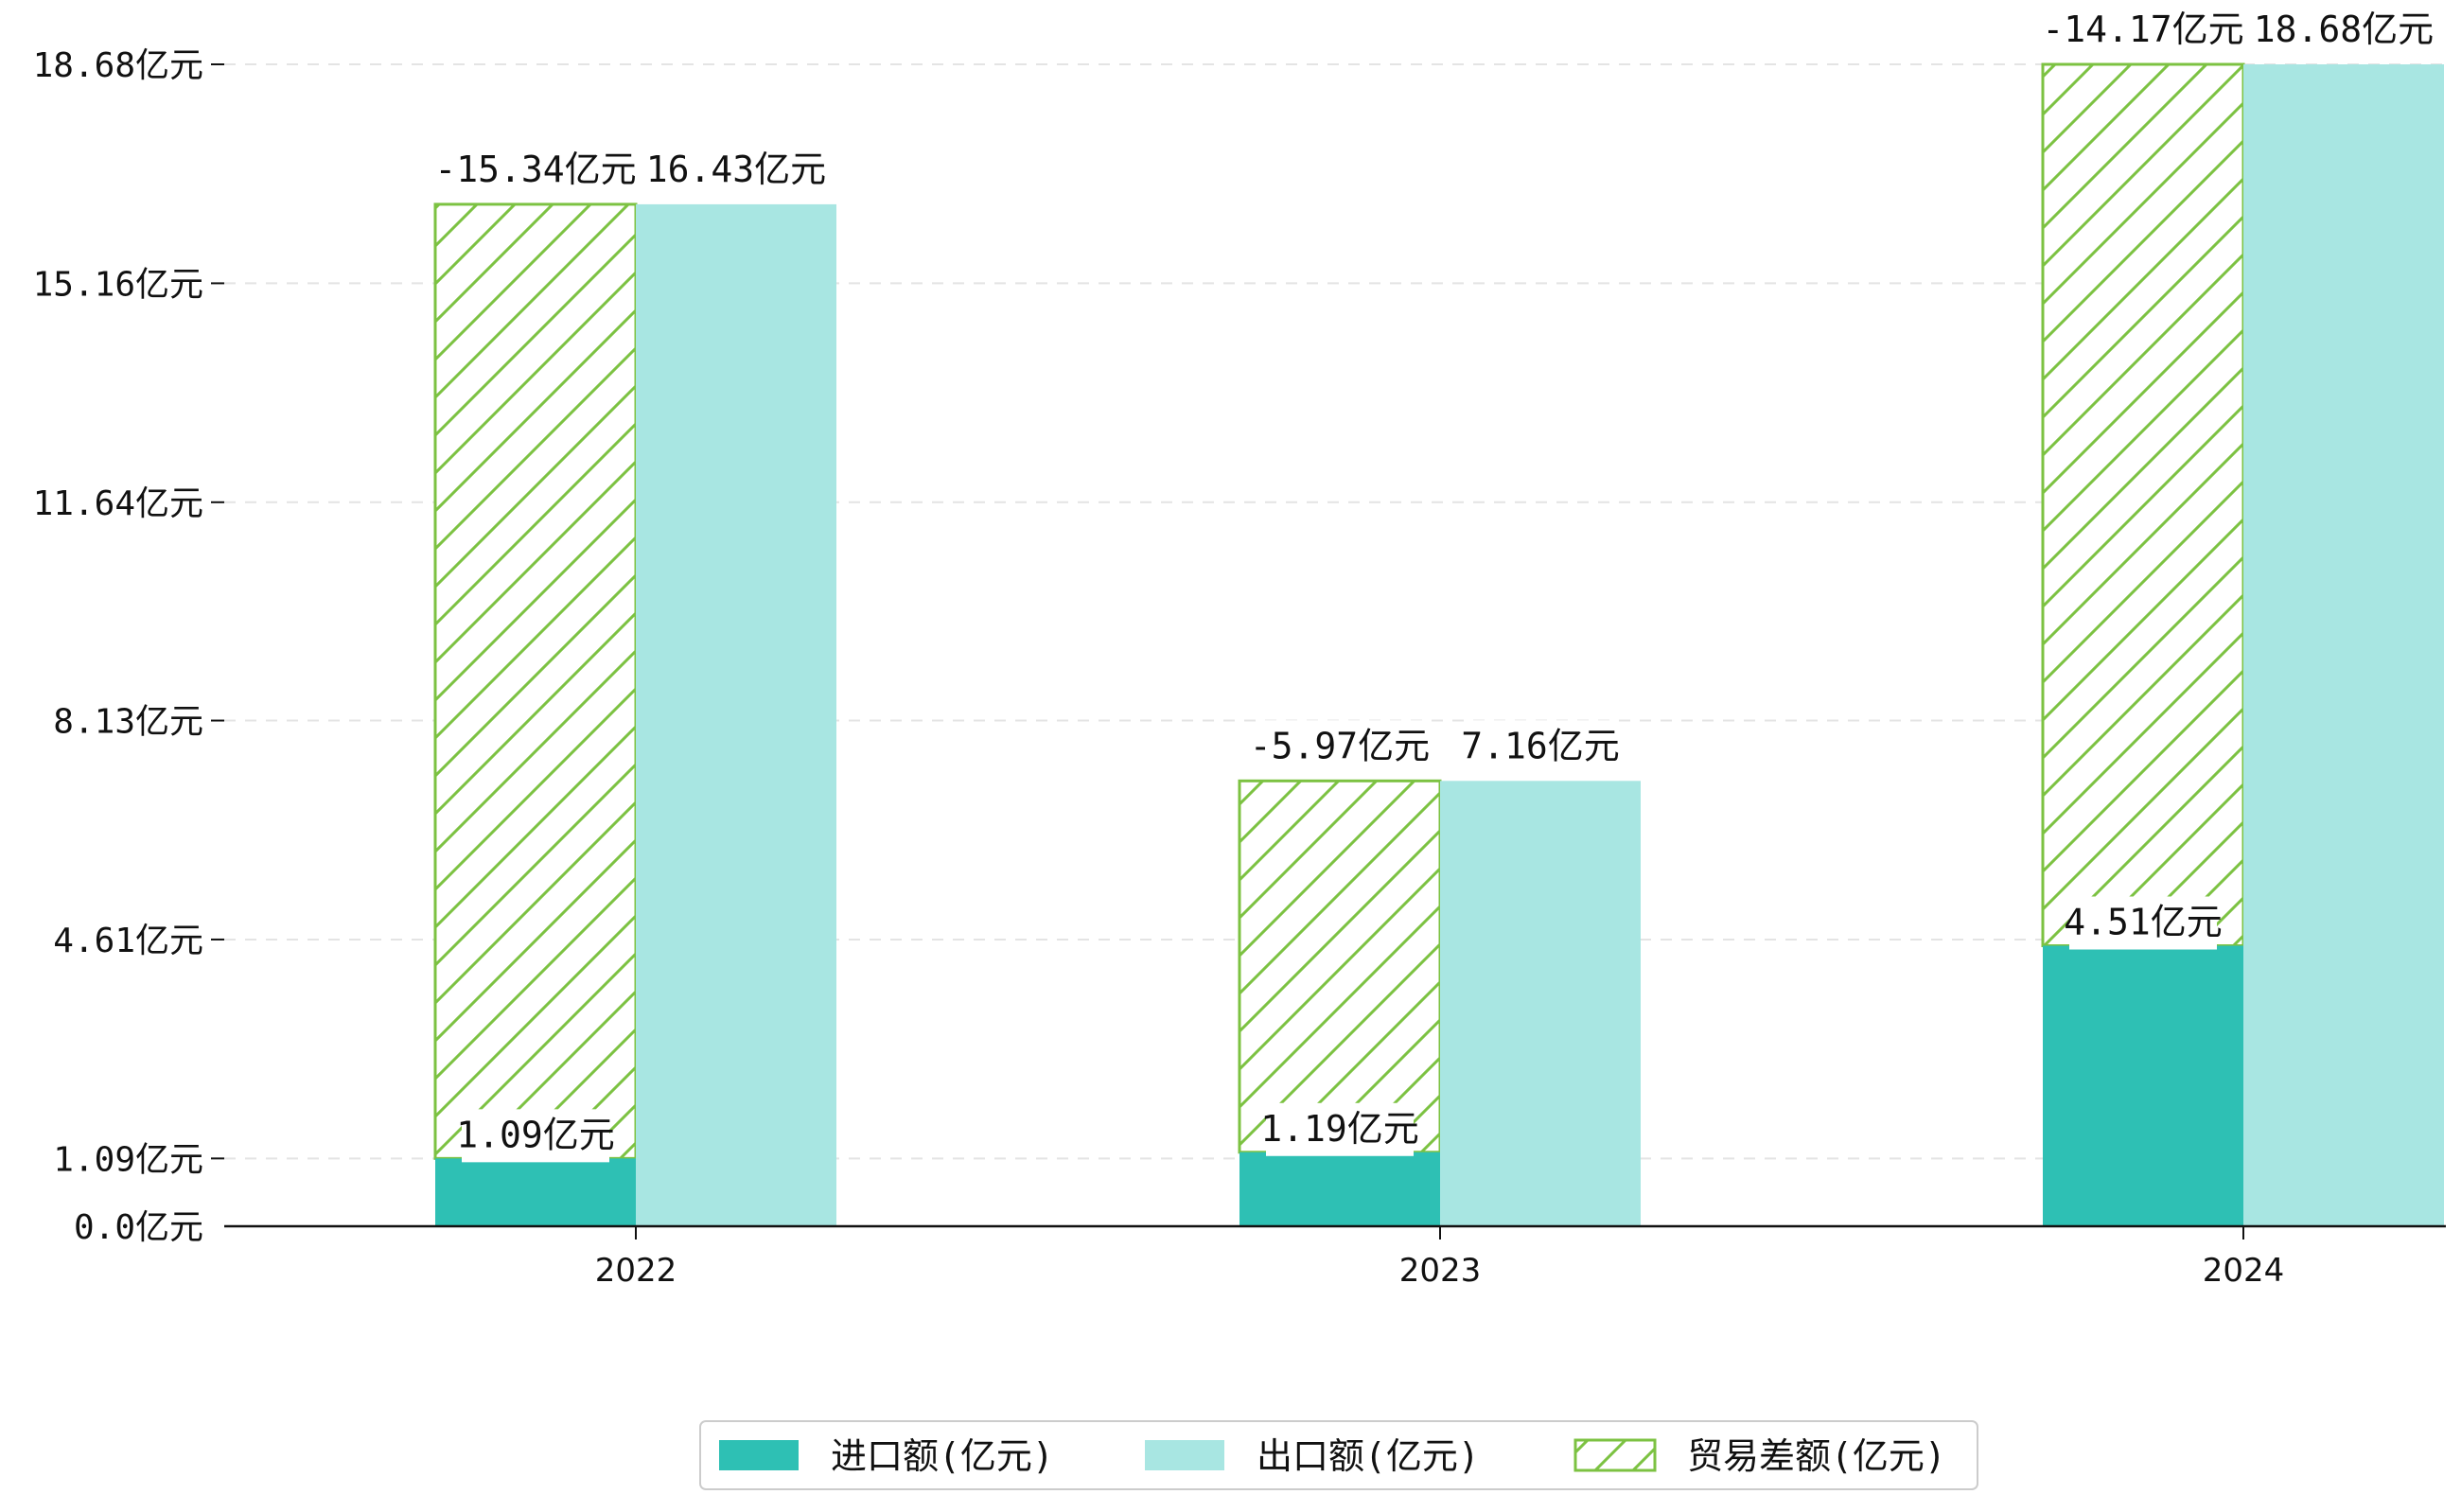 Image resolution: width=2461 pixels, height=1512 pixels. I want to click on export-value-label: 18.68亿元, so click(2344, 30).